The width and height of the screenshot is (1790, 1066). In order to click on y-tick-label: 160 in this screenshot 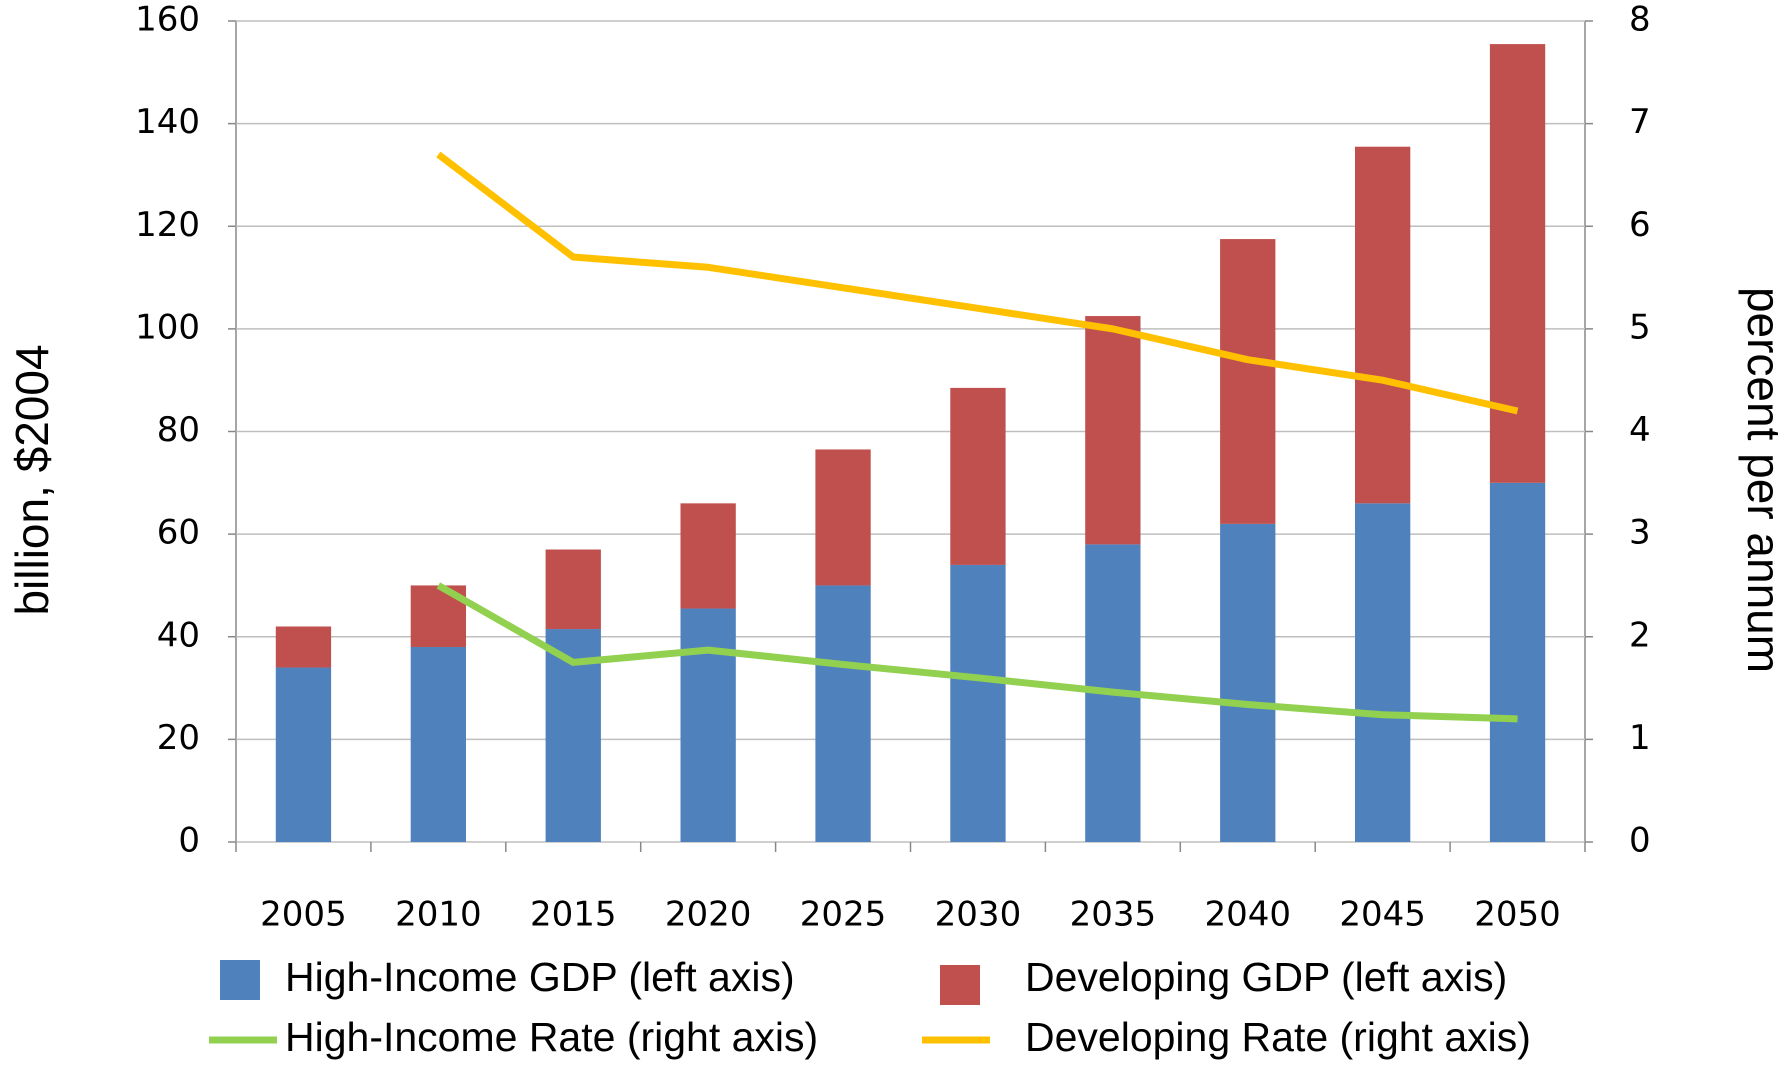, I will do `click(167, 20)`.